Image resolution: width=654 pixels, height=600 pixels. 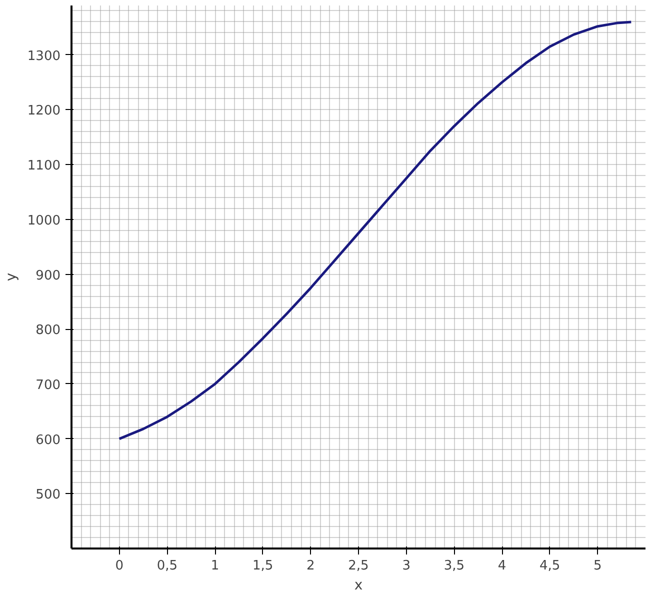 I want to click on x-tick-label: 4, so click(x=502, y=566).